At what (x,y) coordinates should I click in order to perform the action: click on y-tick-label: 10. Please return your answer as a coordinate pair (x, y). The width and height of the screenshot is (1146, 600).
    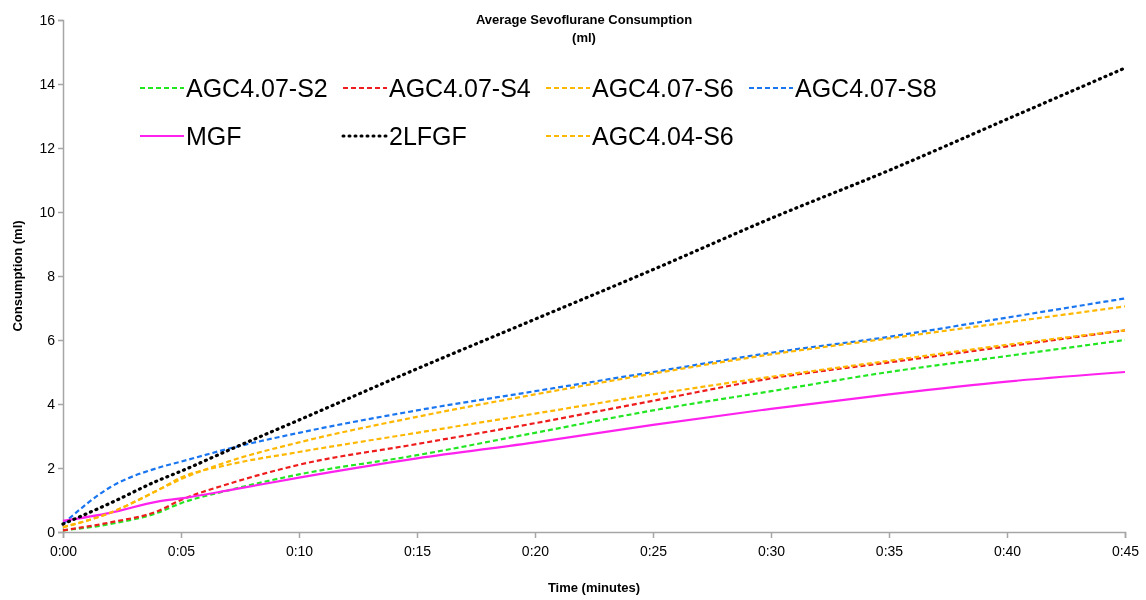
    Looking at the image, I should click on (47, 211).